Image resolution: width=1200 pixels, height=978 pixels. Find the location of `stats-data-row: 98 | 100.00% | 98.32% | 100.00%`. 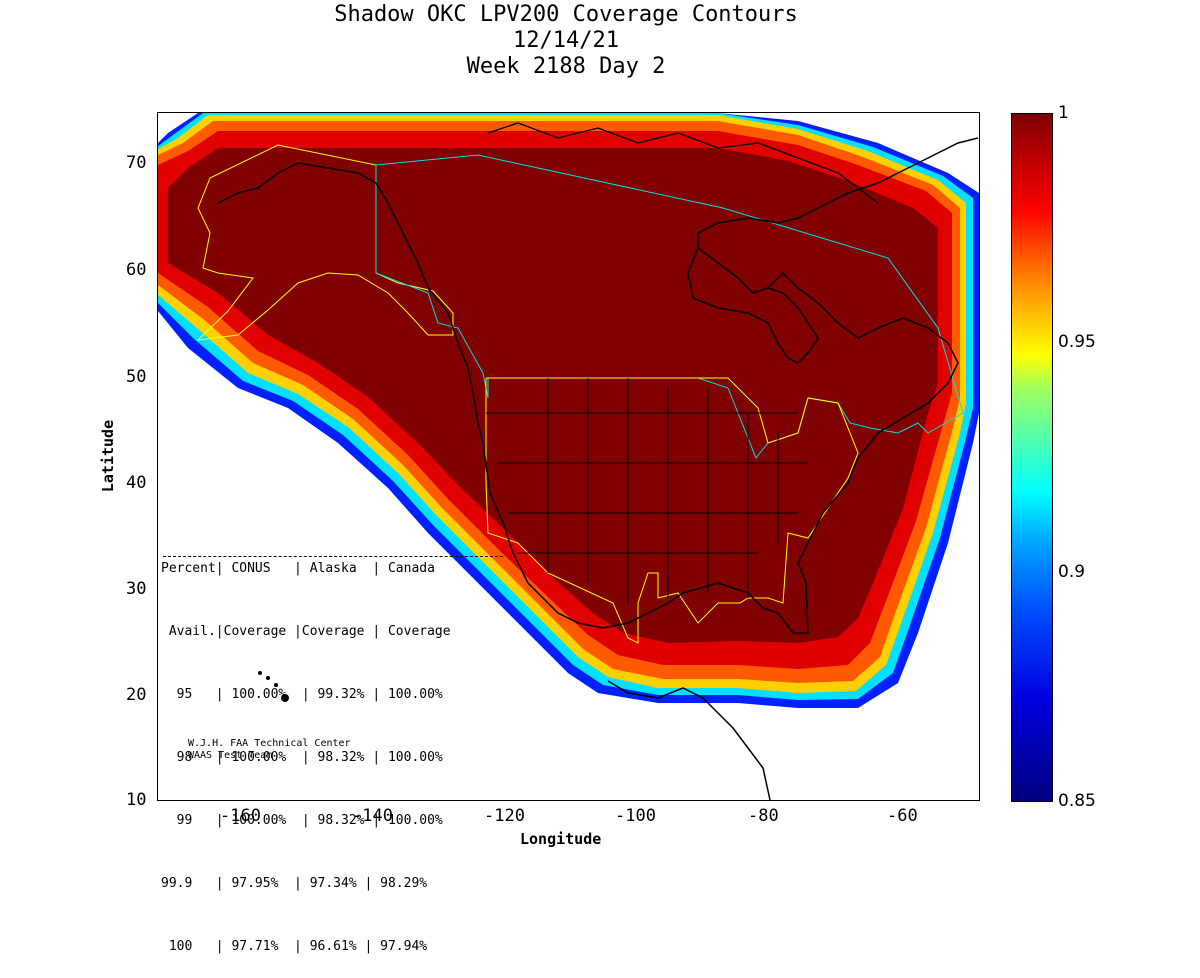

stats-data-row: 98 | 100.00% | 98.32% | 100.00% is located at coordinates (302, 757).